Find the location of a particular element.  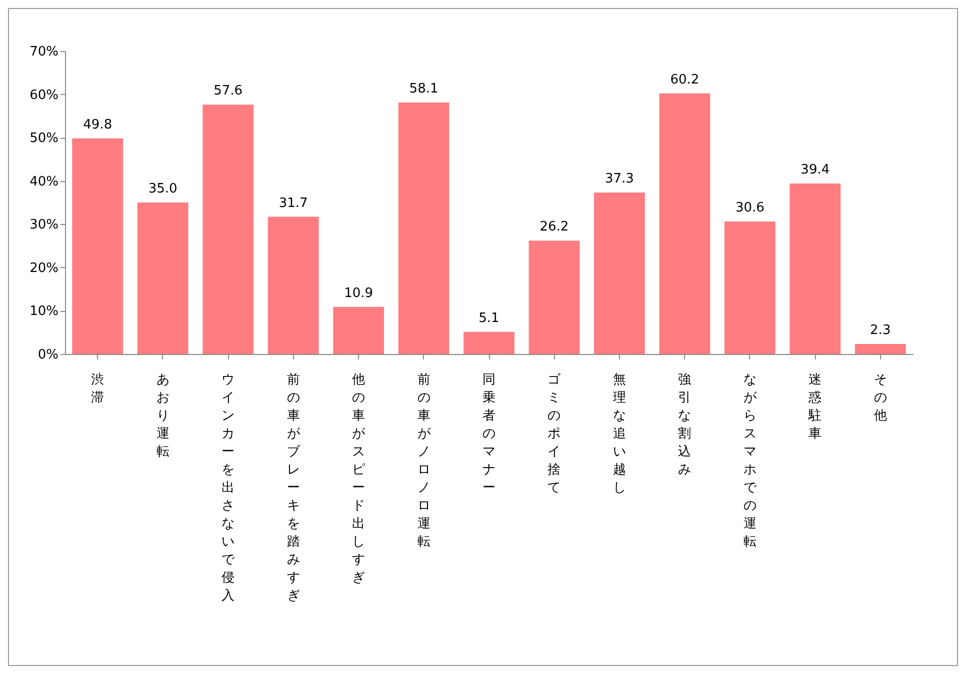

category-label: ながらスマホでの運転 is located at coordinates (749, 461).